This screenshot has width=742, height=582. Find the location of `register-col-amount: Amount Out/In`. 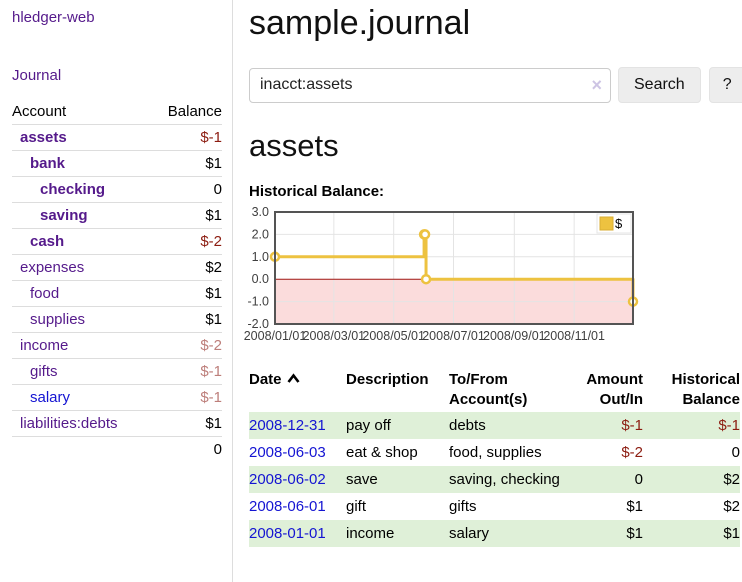

register-col-amount: Amount Out/In is located at coordinates (614, 389).